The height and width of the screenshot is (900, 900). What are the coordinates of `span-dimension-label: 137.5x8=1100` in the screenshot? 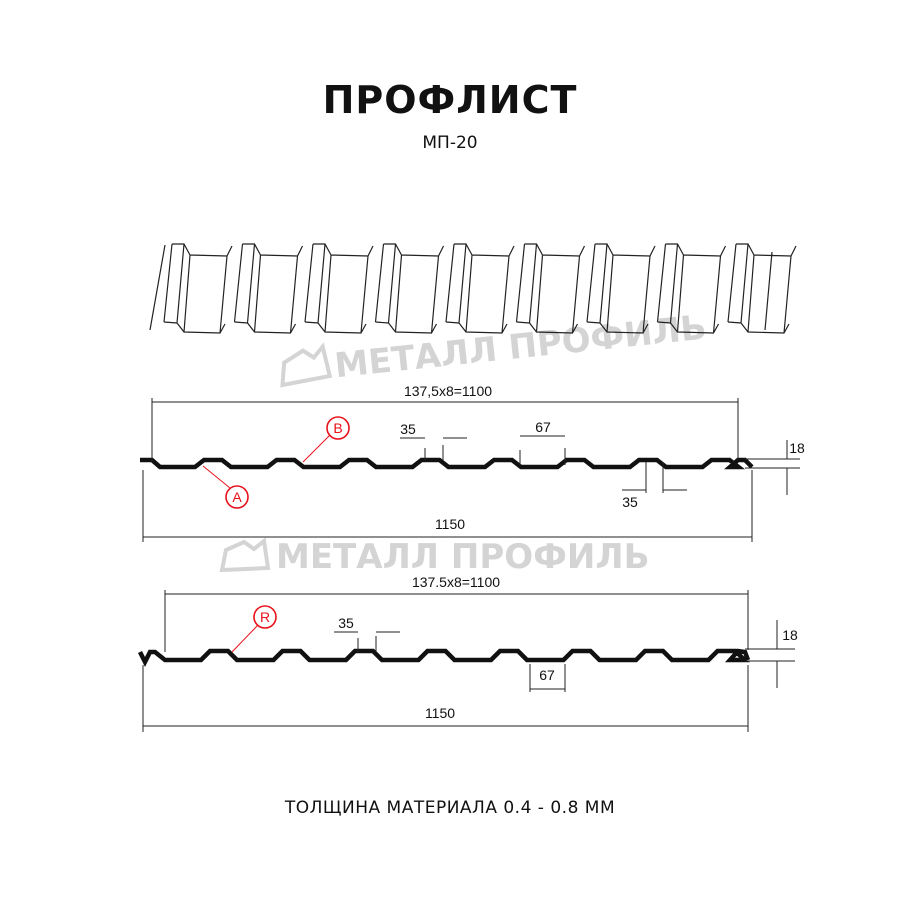 It's located at (456, 582).